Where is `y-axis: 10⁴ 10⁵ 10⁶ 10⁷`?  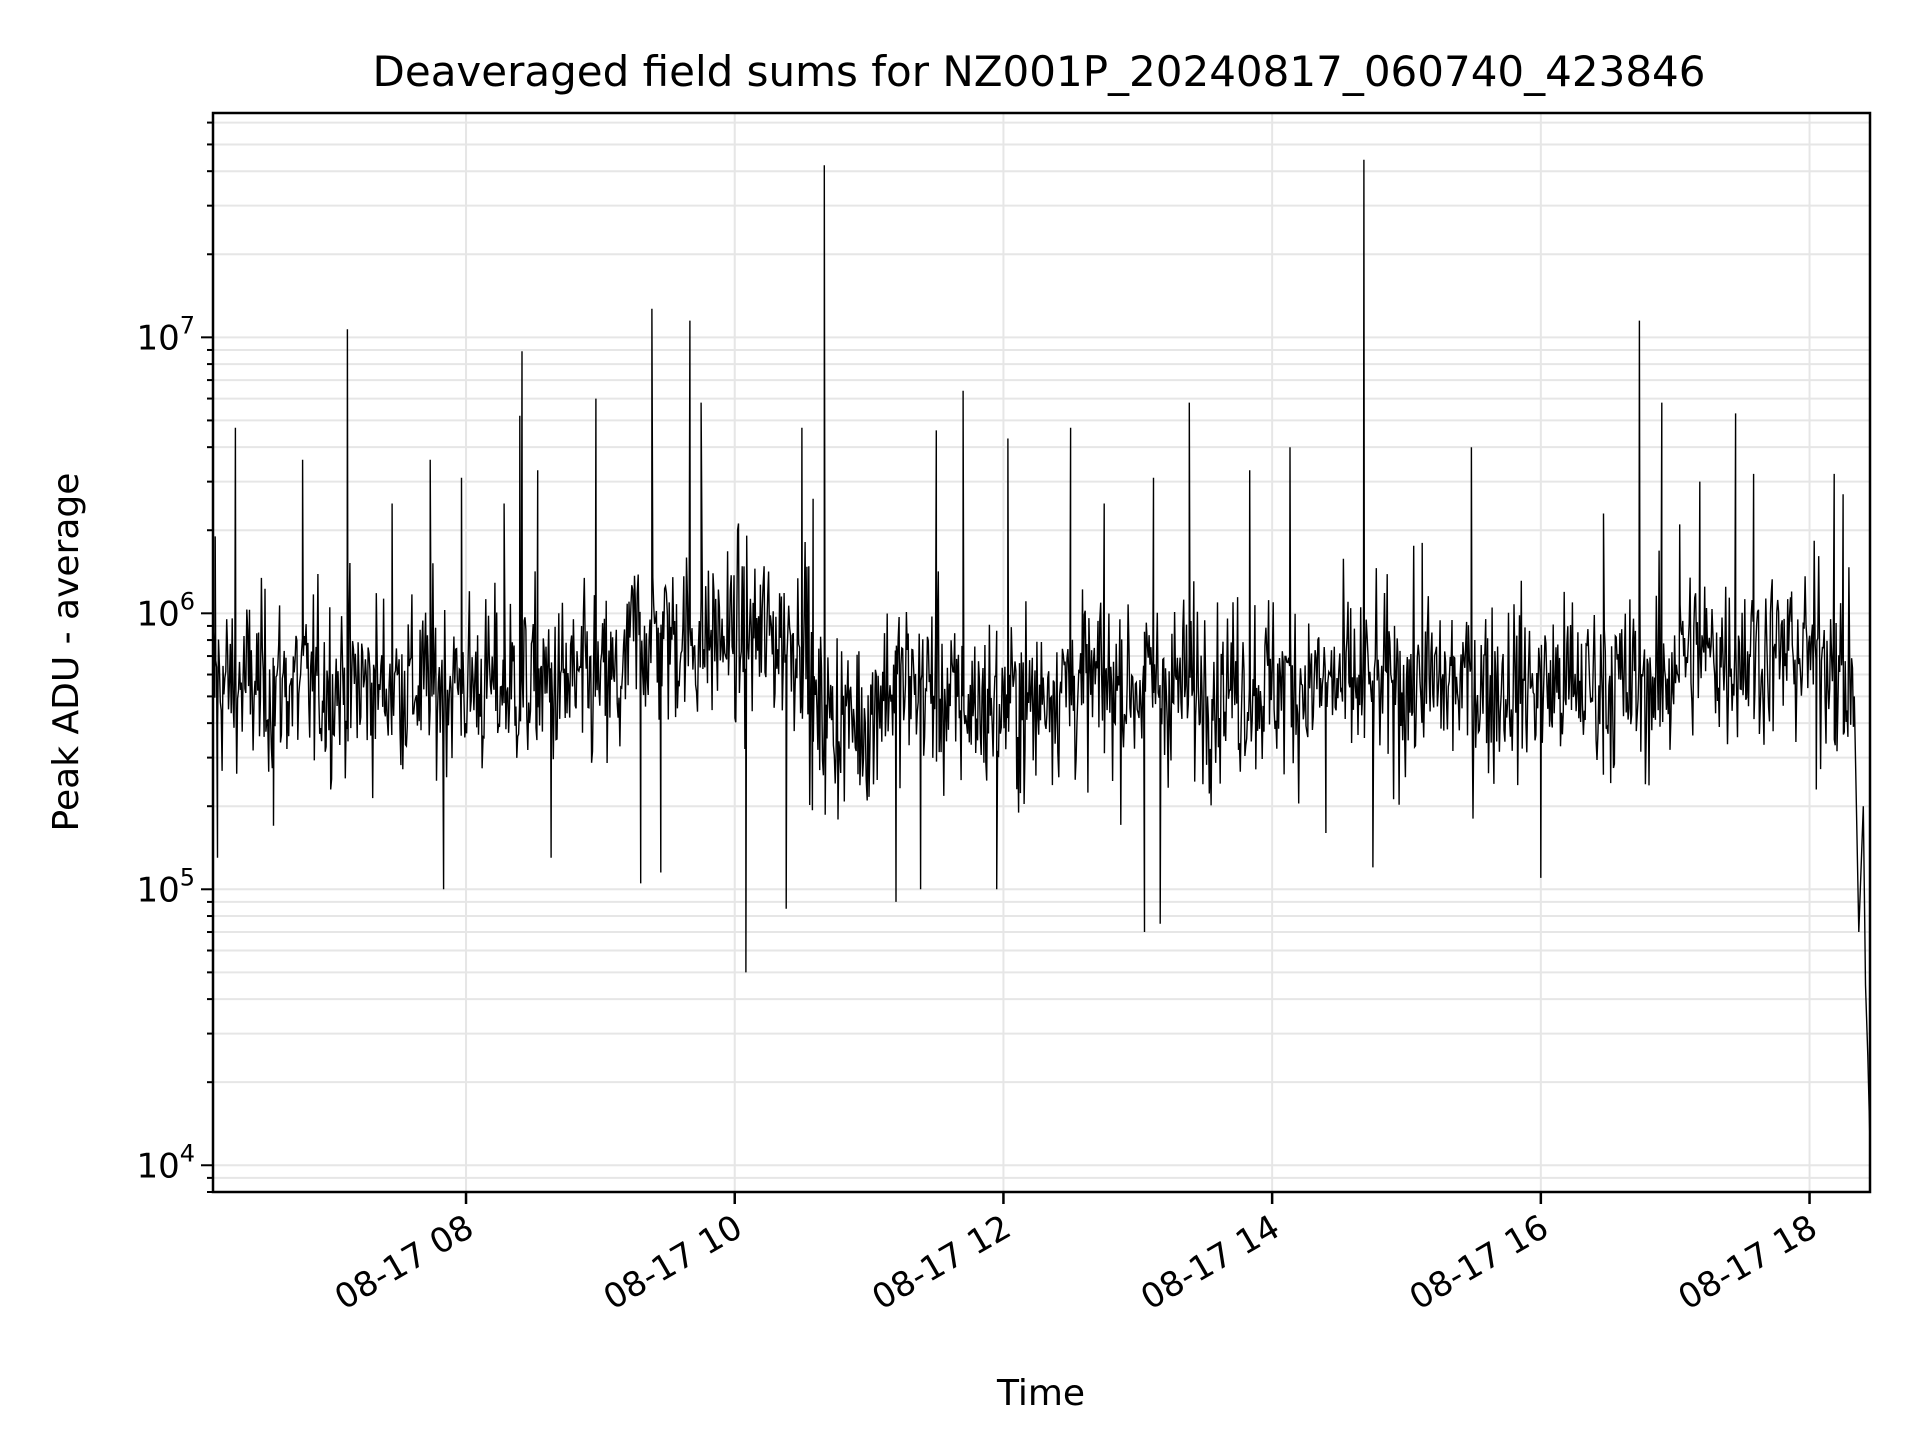
y-axis: 10⁴ 10⁵ 10⁶ 10⁷ is located at coordinates (174, 657).